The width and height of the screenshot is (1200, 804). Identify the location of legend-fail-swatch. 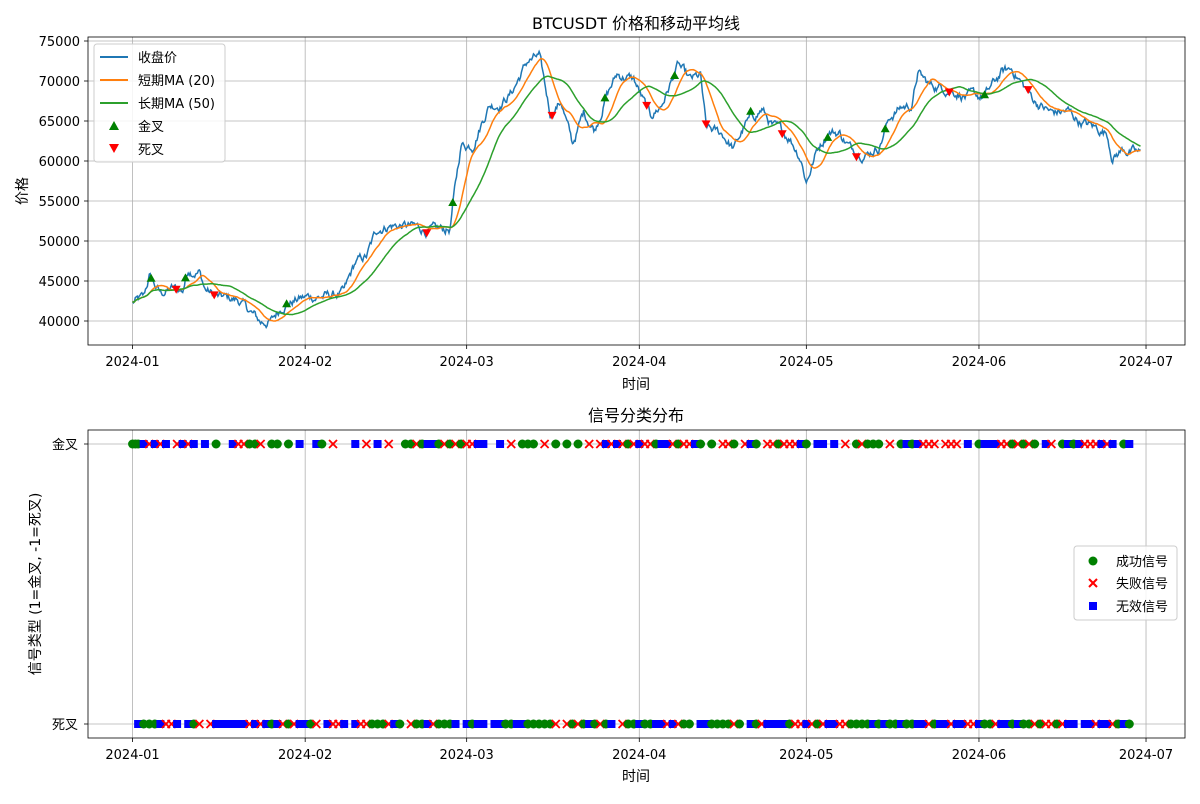
(1093, 583).